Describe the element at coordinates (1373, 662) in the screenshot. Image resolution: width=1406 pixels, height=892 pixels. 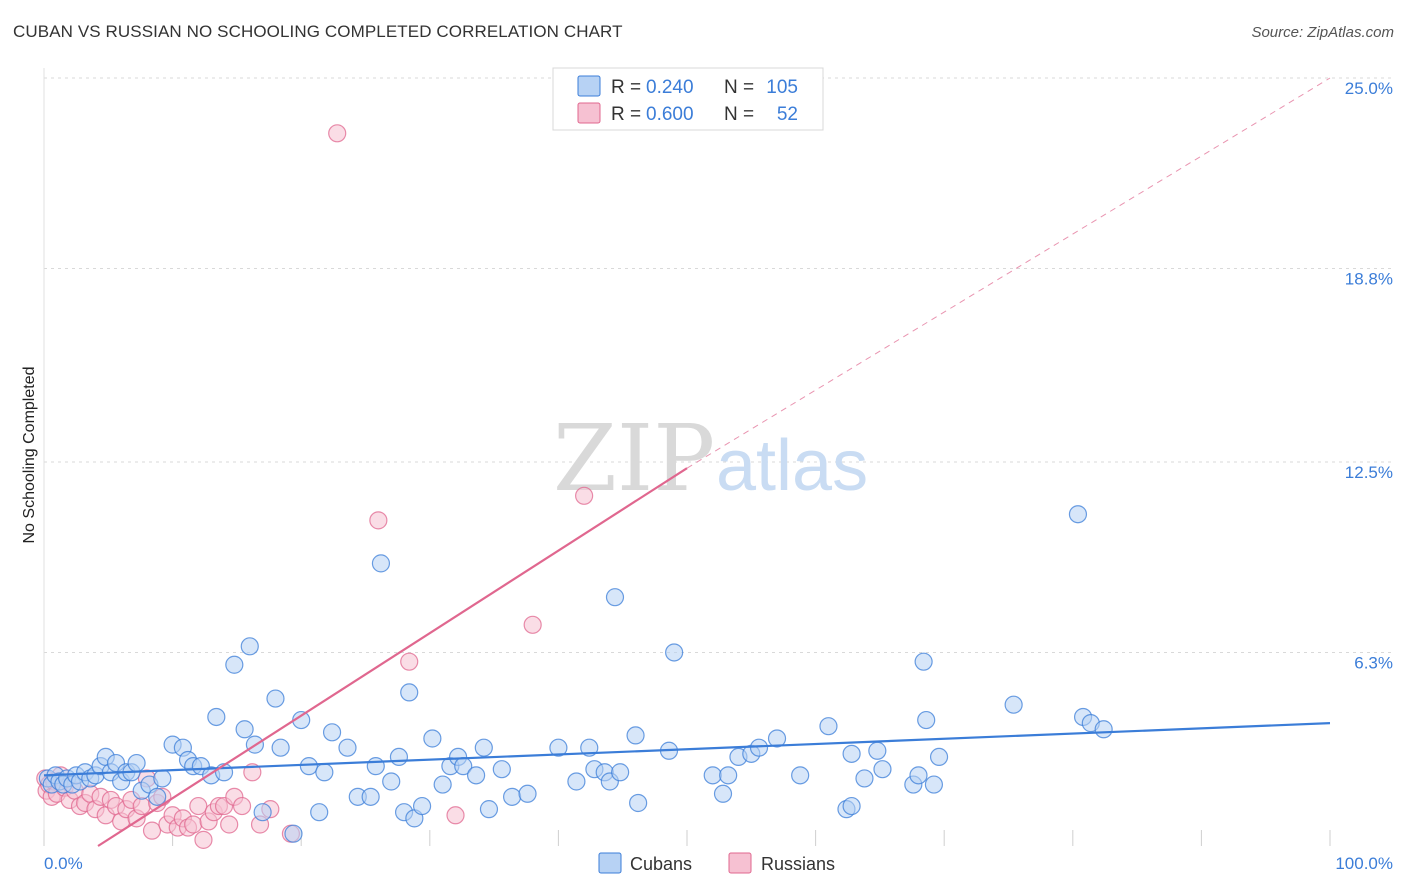
I see `y-tick-label: 6.3%` at that location.